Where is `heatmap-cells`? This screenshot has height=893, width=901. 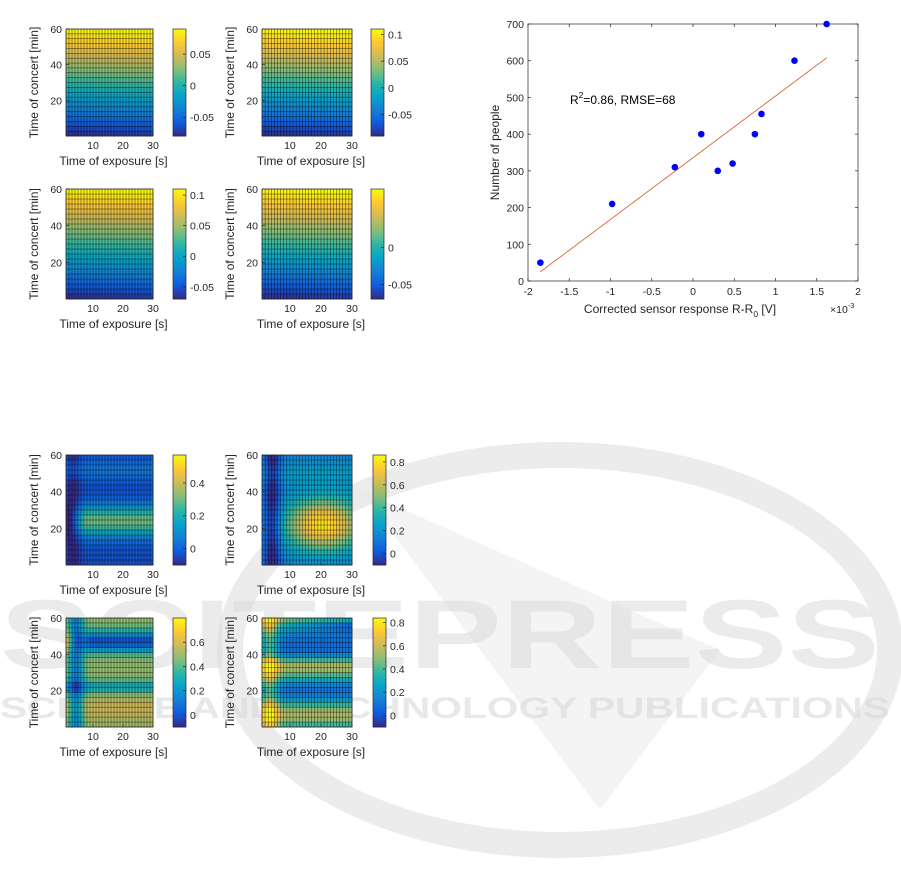 heatmap-cells is located at coordinates (110, 510).